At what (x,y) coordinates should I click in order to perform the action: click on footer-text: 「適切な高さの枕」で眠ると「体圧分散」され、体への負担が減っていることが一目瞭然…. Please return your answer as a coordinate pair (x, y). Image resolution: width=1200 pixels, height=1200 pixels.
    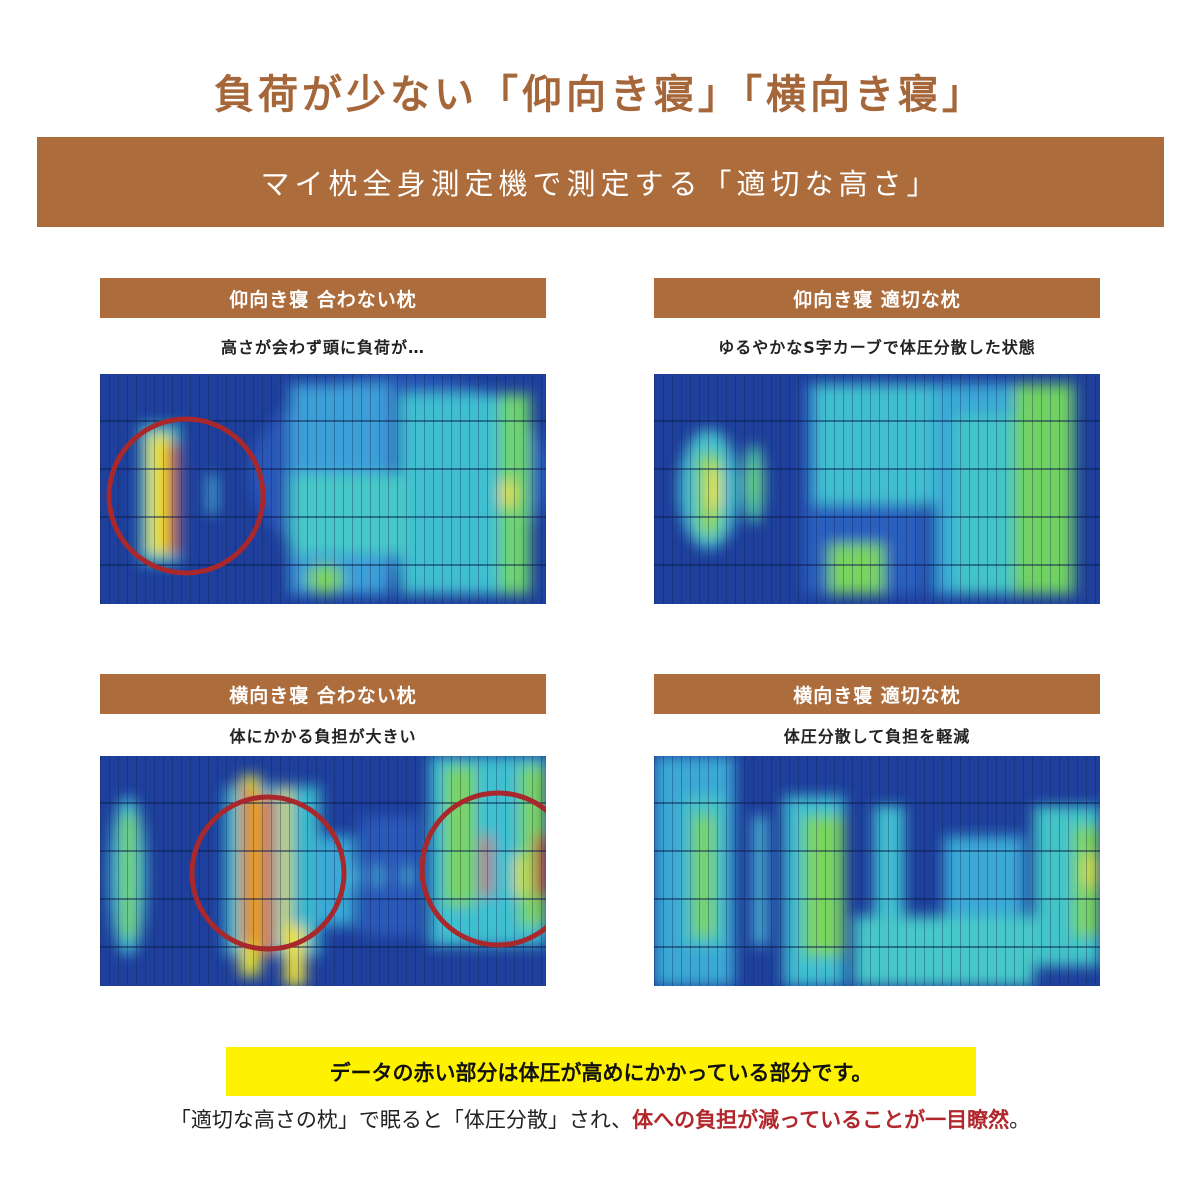
    Looking at the image, I should click on (600, 1119).